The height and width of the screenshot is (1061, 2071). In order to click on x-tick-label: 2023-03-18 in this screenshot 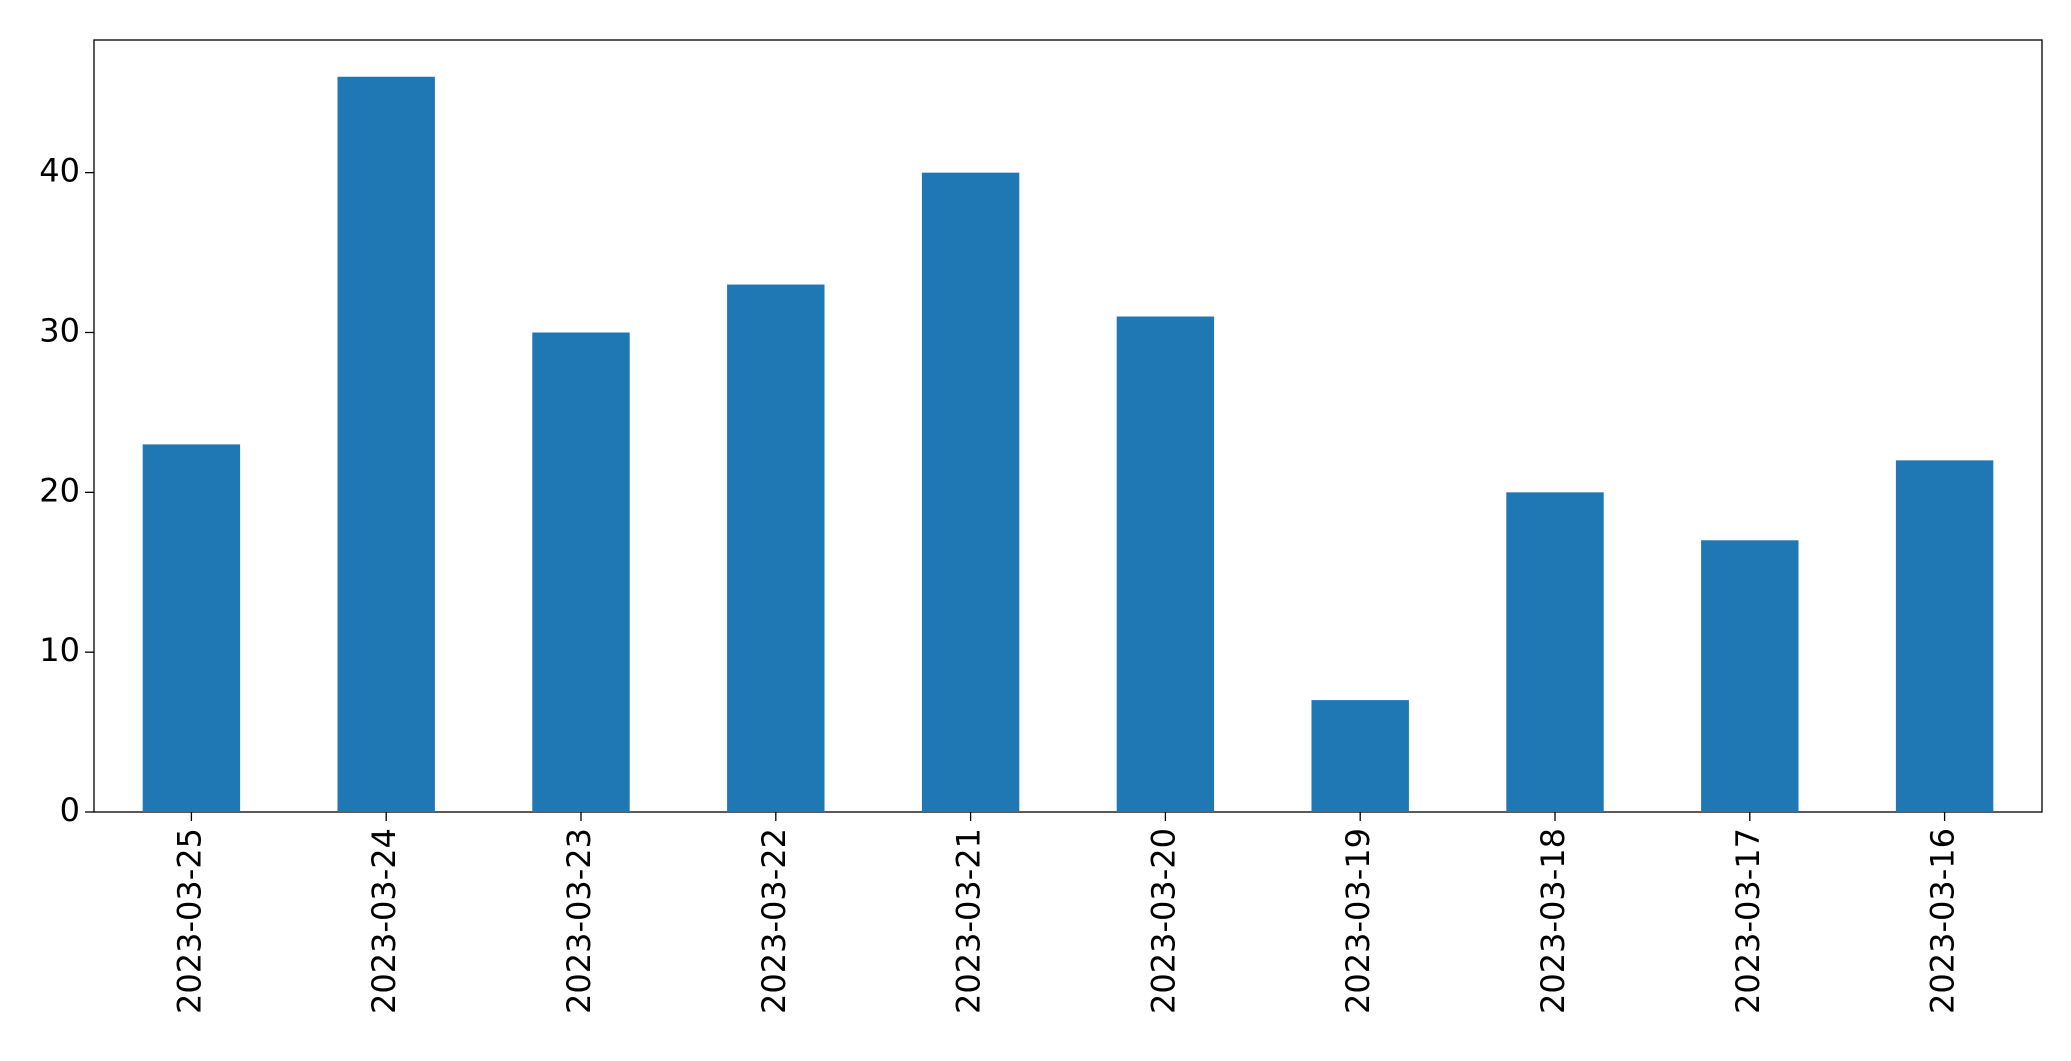, I will do `click(1553, 921)`.